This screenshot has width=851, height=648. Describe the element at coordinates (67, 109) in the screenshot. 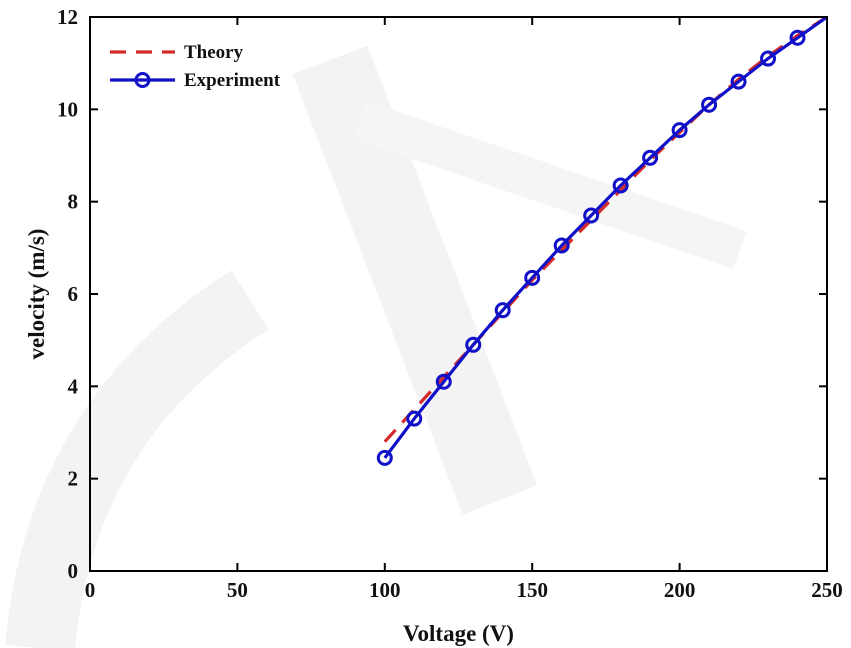

I see `y-tick-label: 10` at that location.